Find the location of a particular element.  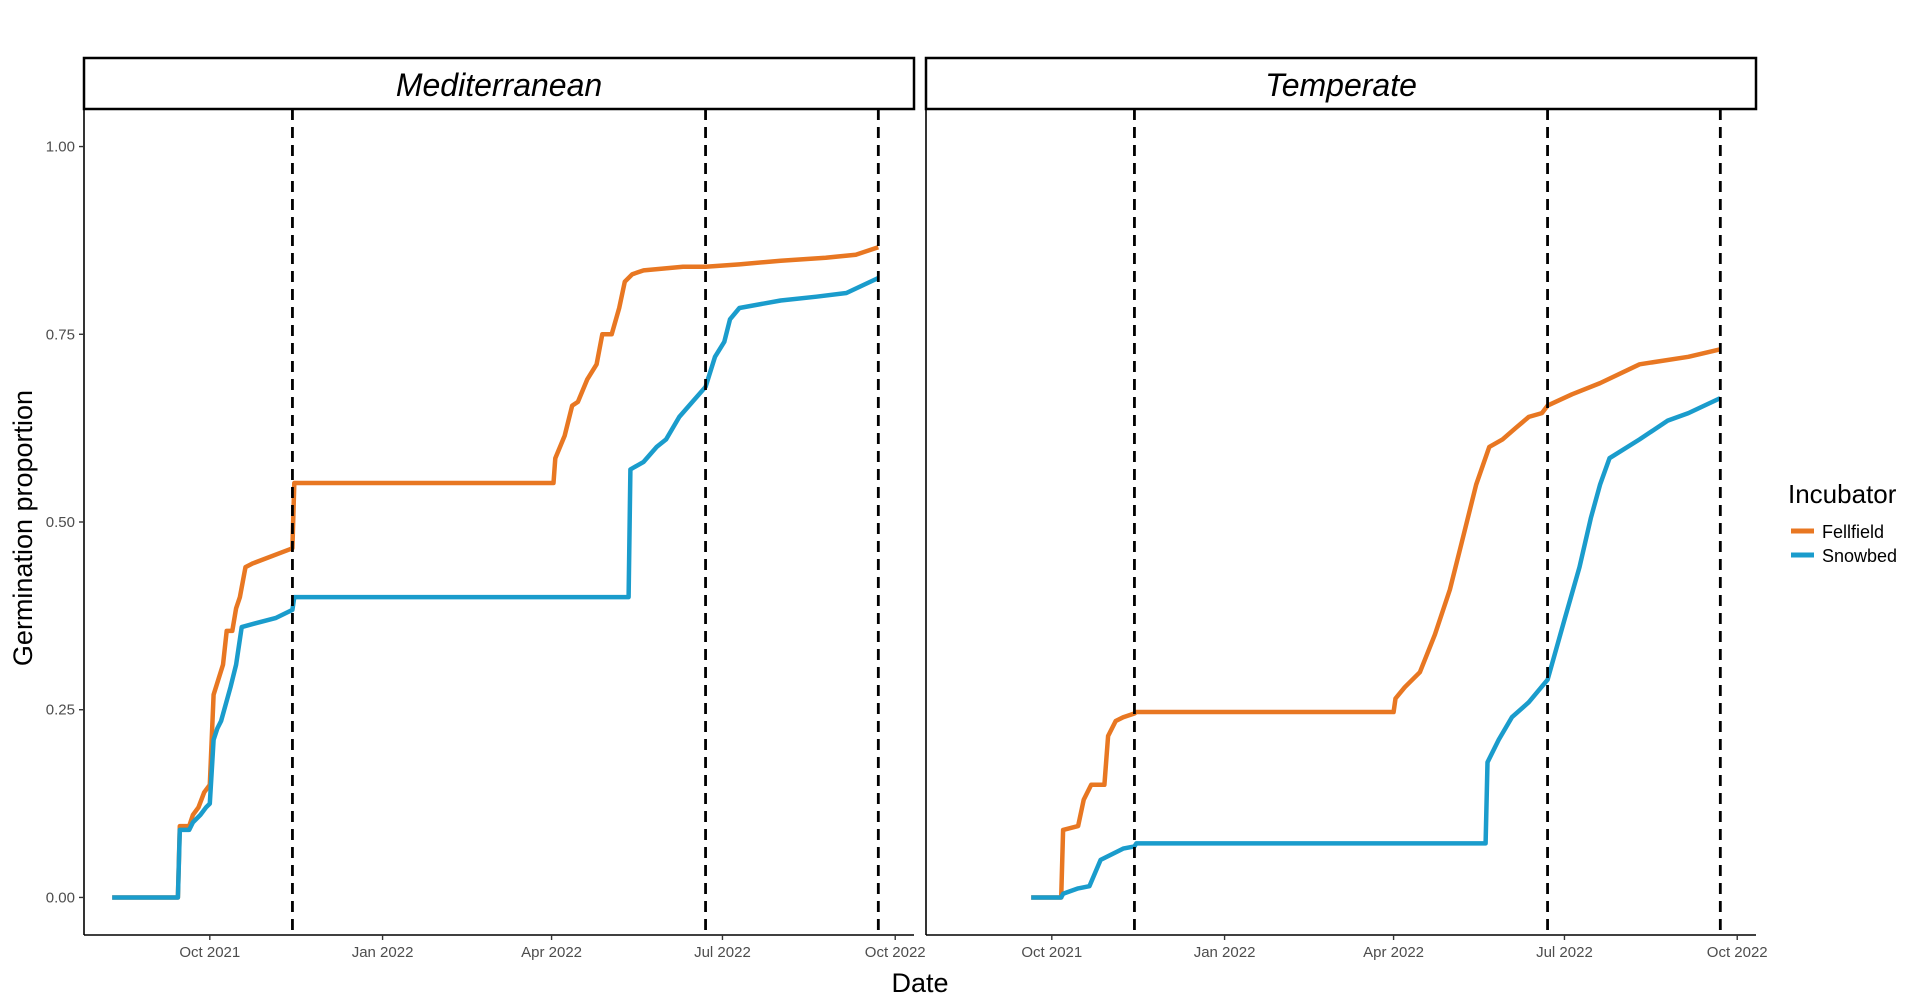

legend-label-fellfield: Fellfield is located at coordinates (1853, 532).